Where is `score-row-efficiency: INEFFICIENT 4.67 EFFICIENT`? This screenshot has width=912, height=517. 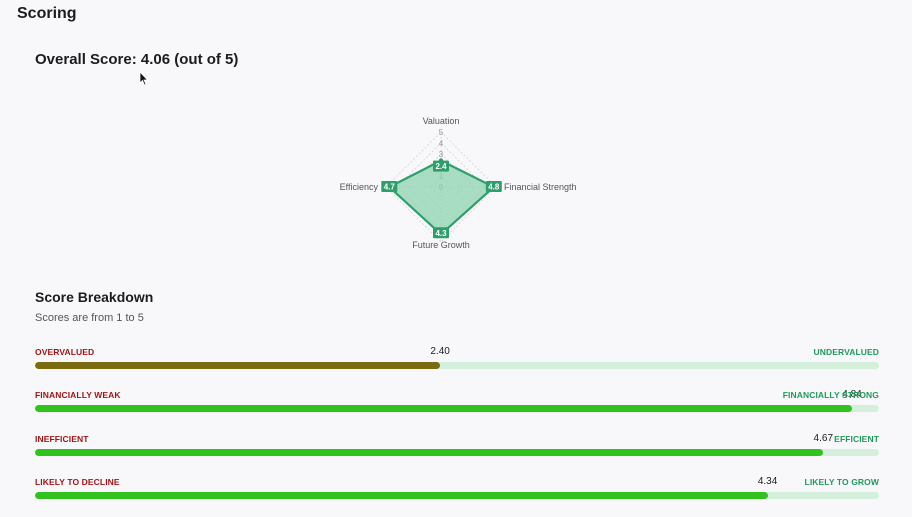
score-row-efficiency: INEFFICIENT 4.67 EFFICIENT is located at coordinates (457, 453).